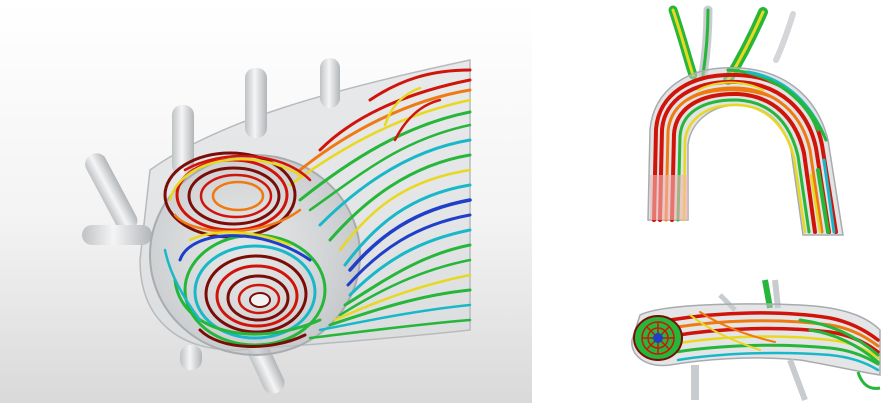 This screenshot has height=403, width=886. Describe the element at coordinates (774, 341) in the screenshot. I see `top-view-streamlines` at that location.